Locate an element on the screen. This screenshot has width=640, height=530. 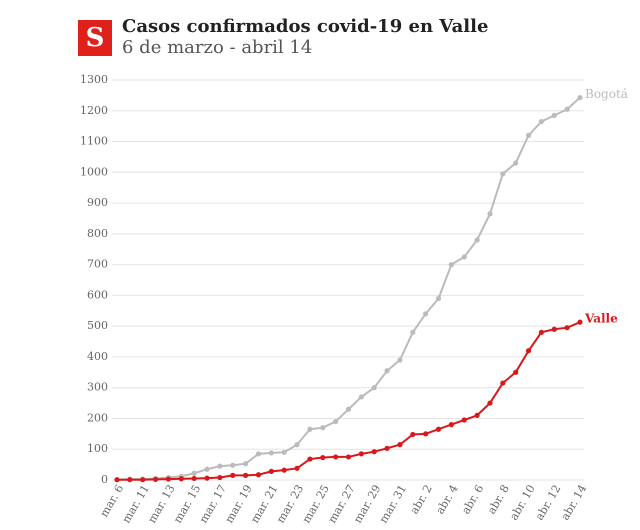
logo-box is located at coordinates (95, 38).